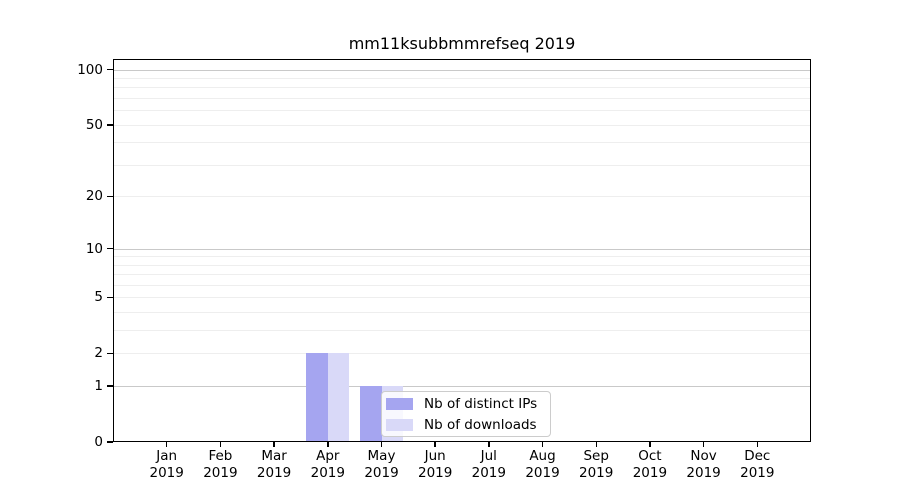 The width and height of the screenshot is (900, 500). Describe the element at coordinates (650, 444) in the screenshot. I see `x-tick-mark-oct` at that location.